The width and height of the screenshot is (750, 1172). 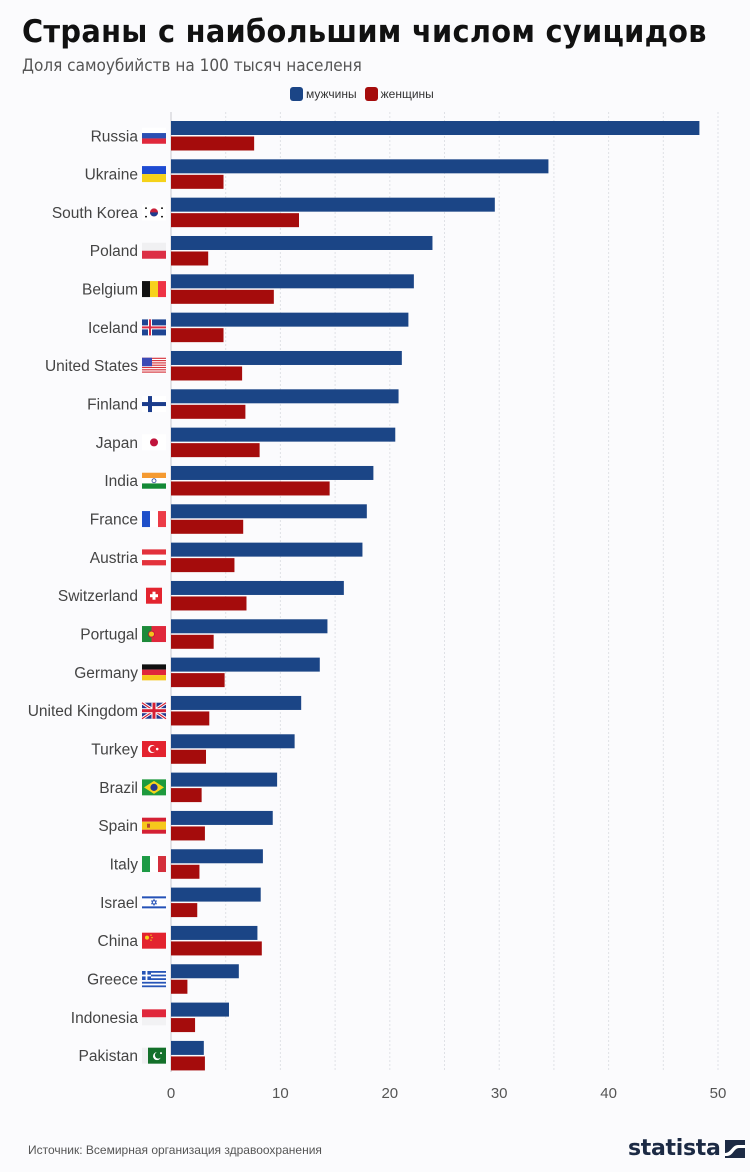 What do you see at coordinates (83, 711) in the screenshot?
I see `category-label: United Kingdom` at bounding box center [83, 711].